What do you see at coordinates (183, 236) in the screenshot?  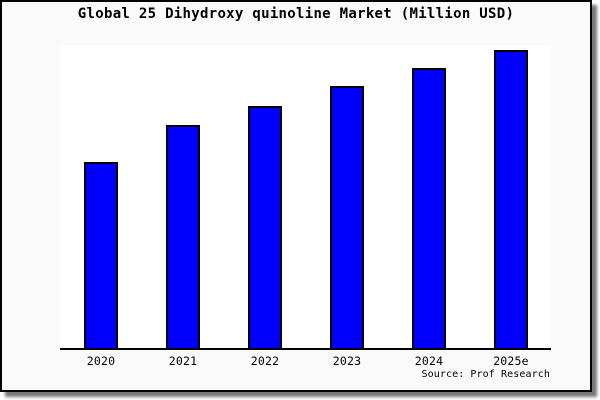 I see `bar-2021` at bounding box center [183, 236].